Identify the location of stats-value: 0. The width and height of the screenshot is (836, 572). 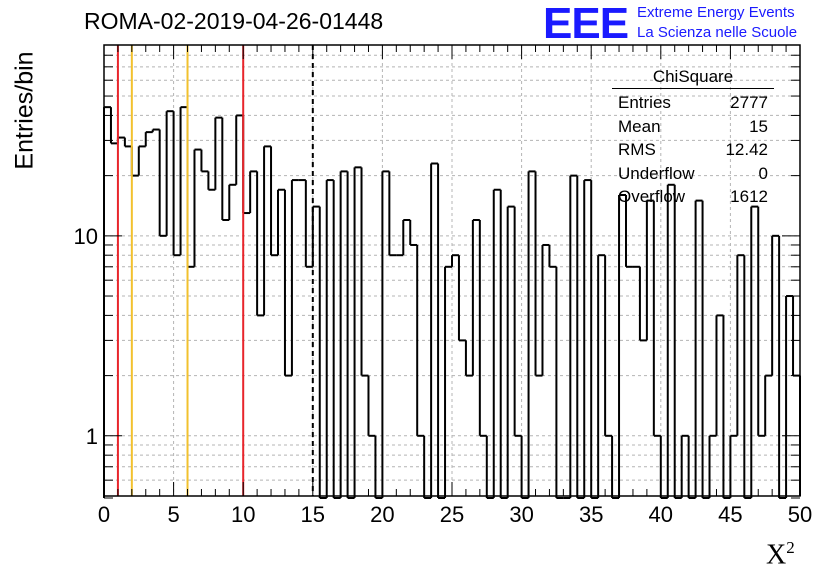
(763, 173).